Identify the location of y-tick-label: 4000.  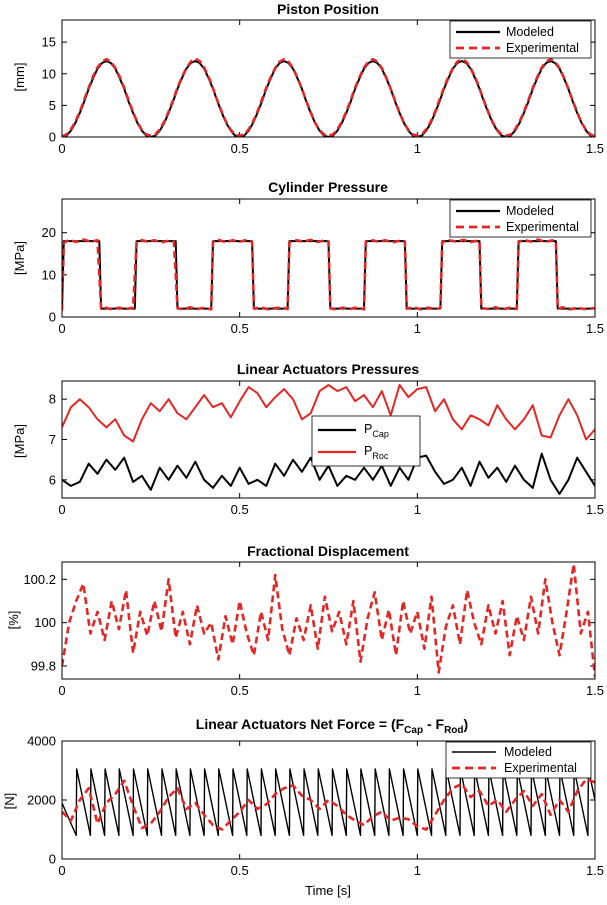
(41, 741).